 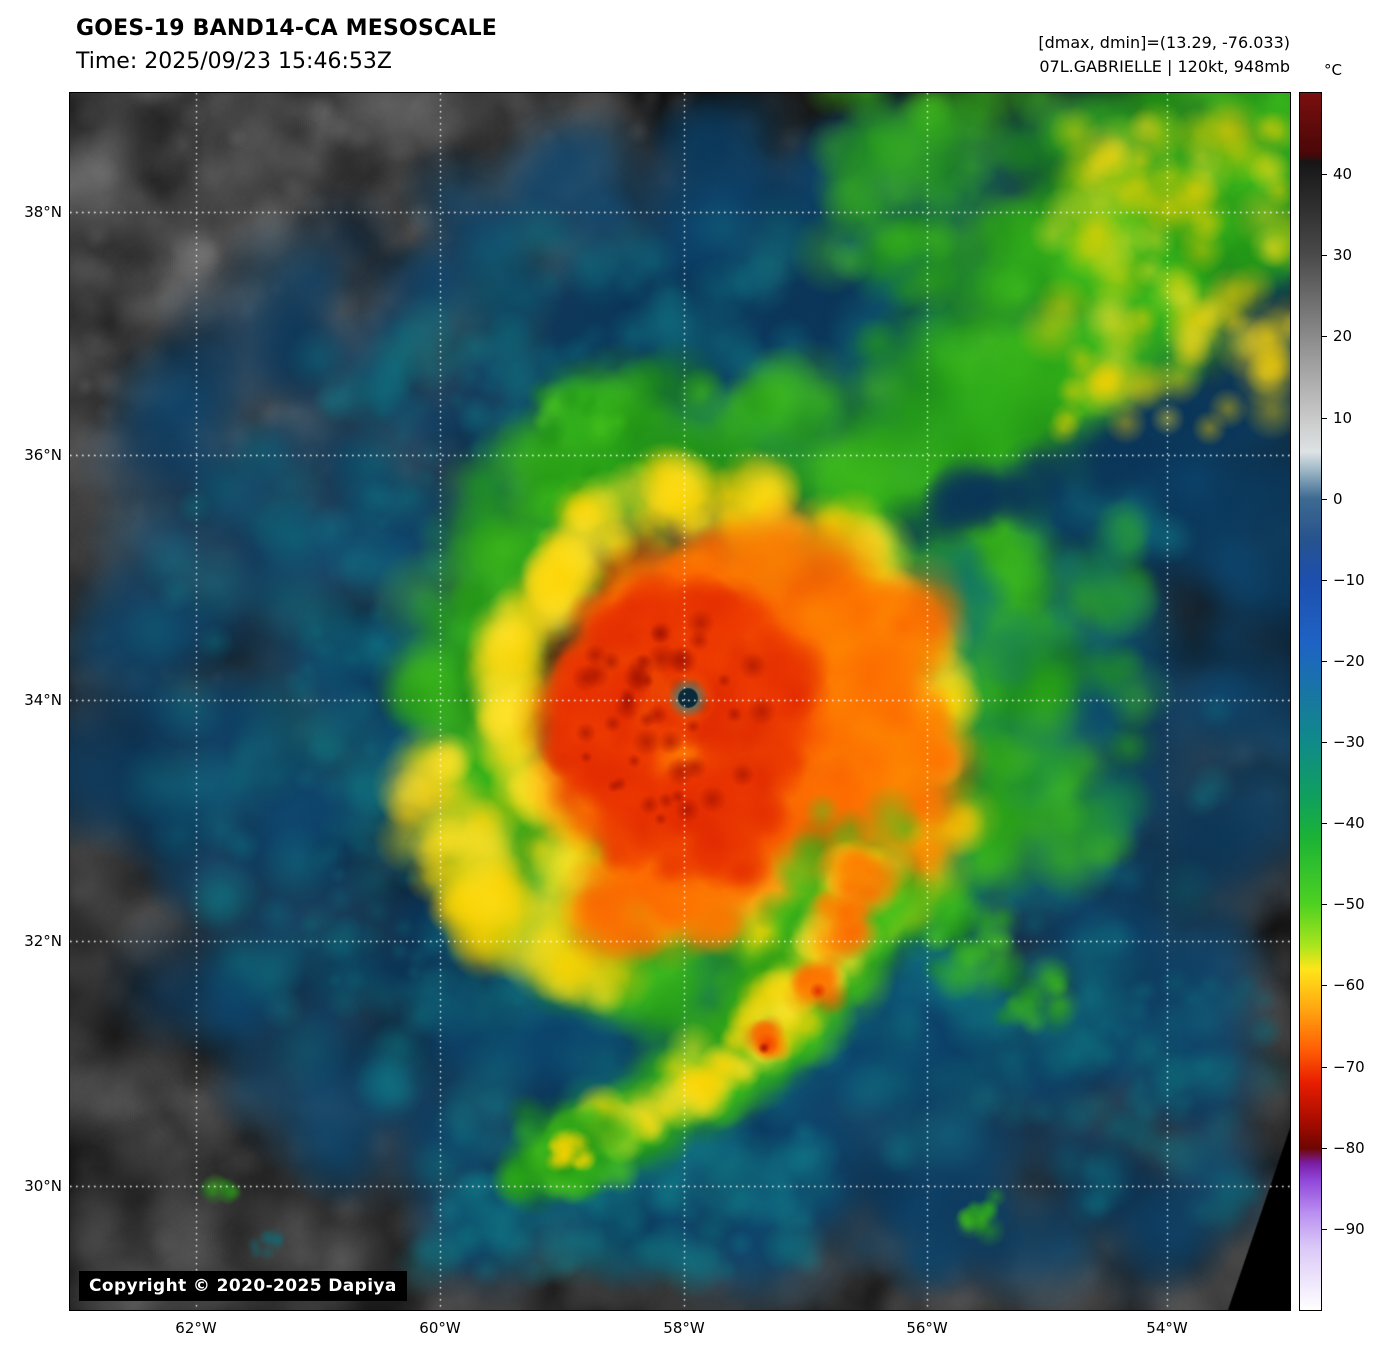 I want to click on colorbar-tick-label: −70, so click(x=1349, y=1066).